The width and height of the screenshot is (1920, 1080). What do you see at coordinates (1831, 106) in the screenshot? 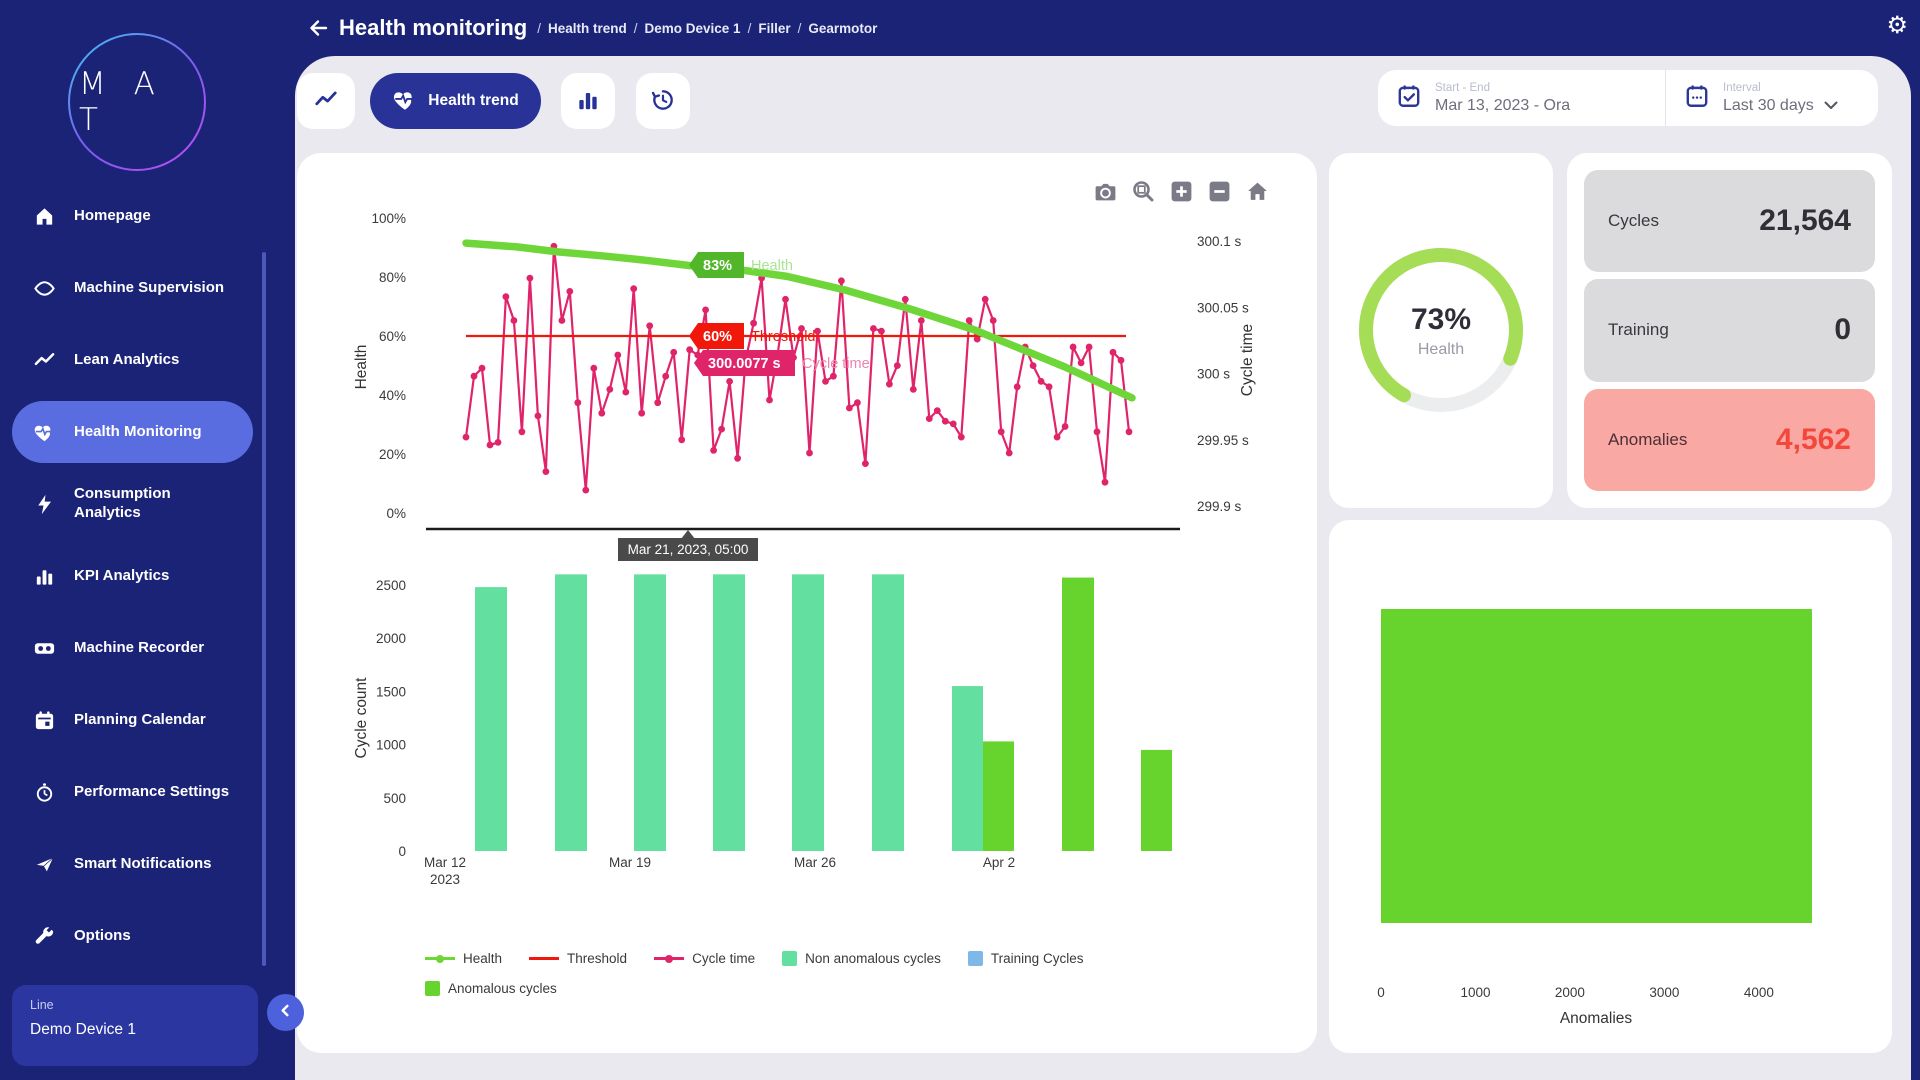
I see `chevron-down-icon` at bounding box center [1831, 106].